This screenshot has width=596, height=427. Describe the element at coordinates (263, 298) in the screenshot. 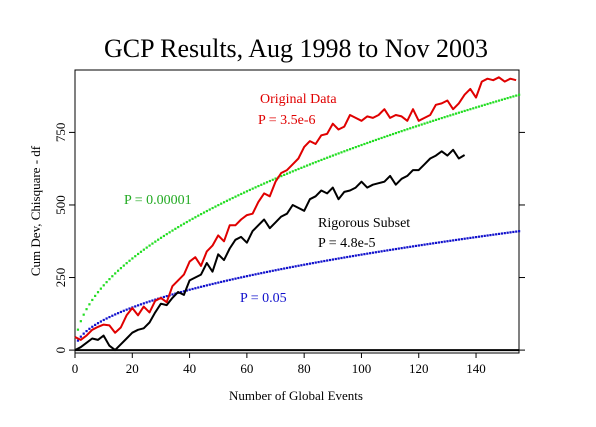

I see `p05-label: P = 0.05` at that location.